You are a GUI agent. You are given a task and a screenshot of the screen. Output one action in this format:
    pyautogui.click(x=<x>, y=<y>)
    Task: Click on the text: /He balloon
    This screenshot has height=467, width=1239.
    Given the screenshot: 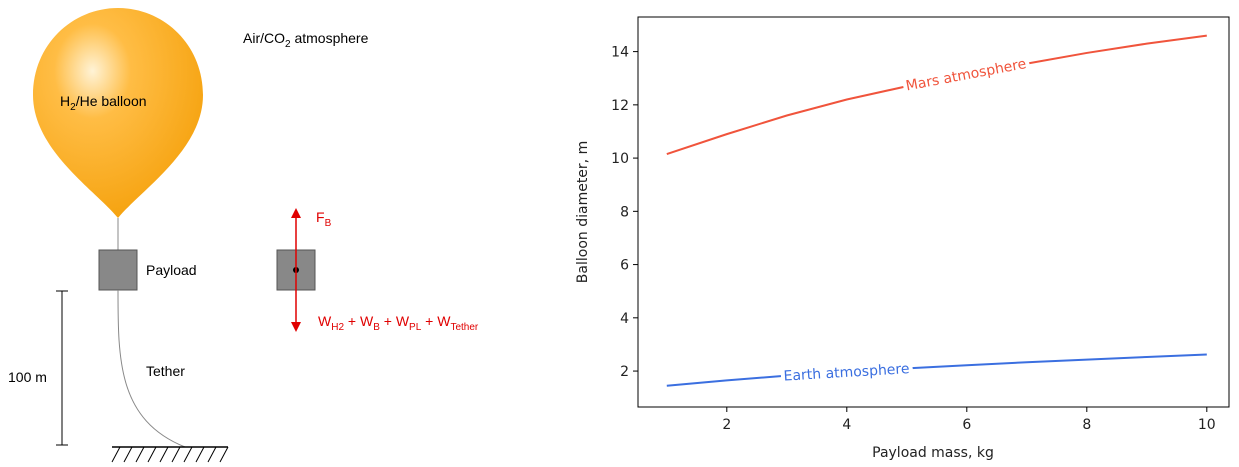 What is the action you would take?
    pyautogui.click(x=111, y=101)
    